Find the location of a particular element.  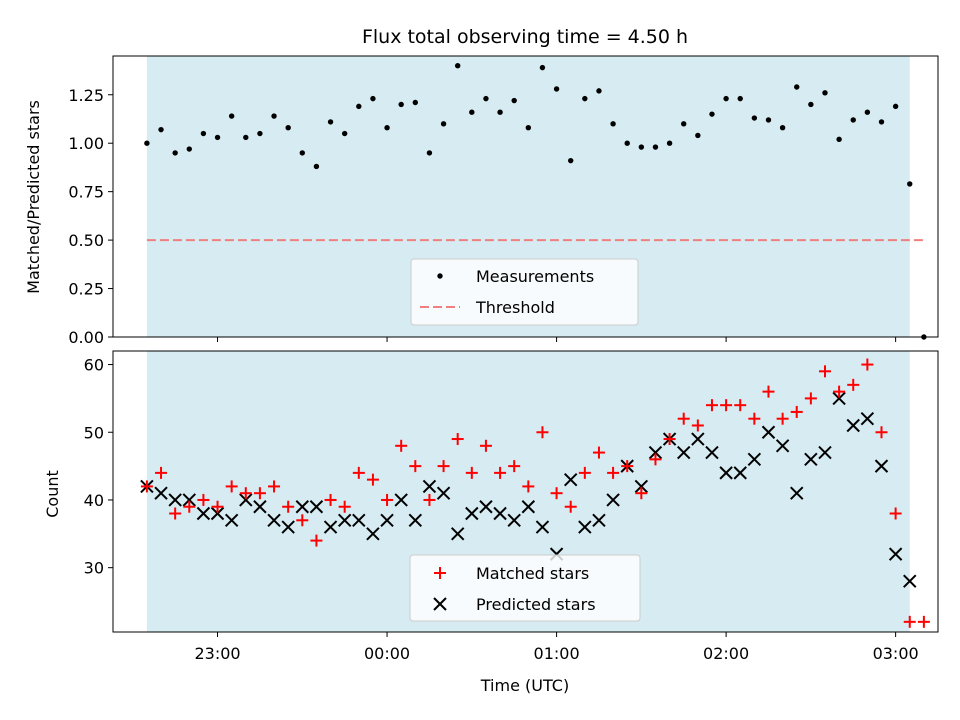

legend-matched-label: Matched stars is located at coordinates (532, 573).